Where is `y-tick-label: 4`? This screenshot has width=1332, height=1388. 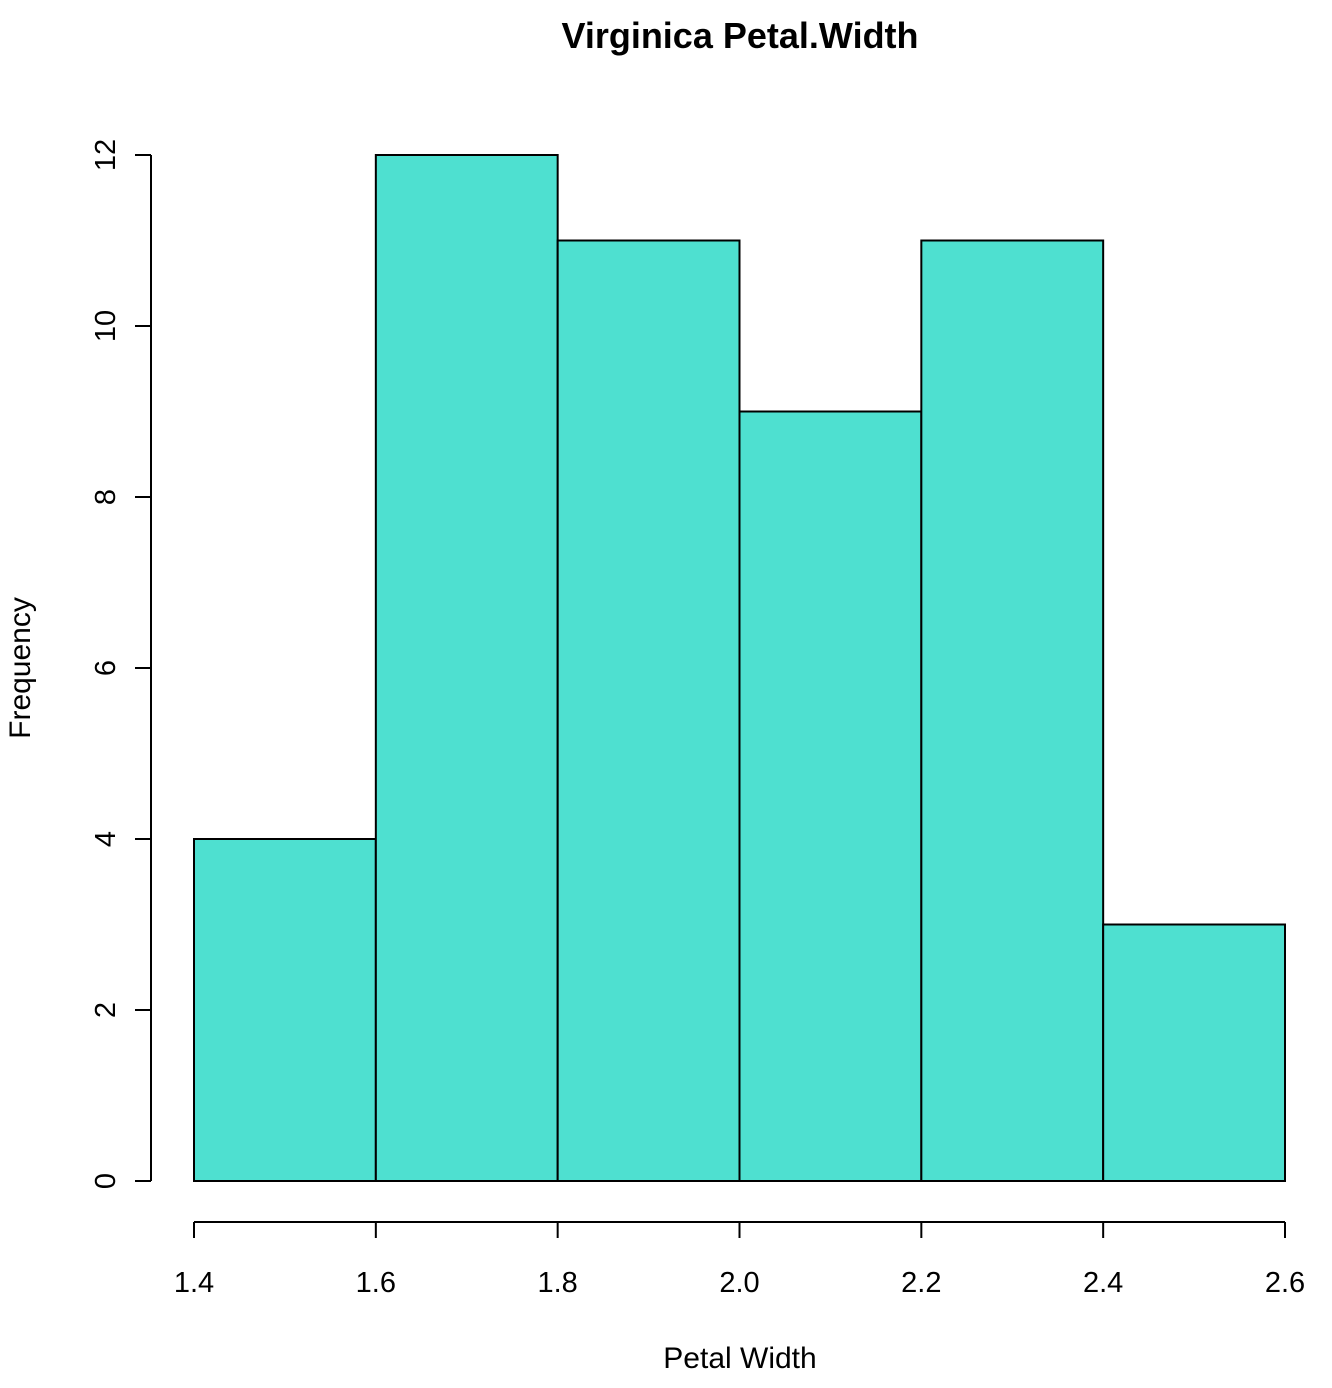 y-tick-label: 4 is located at coordinates (106, 839).